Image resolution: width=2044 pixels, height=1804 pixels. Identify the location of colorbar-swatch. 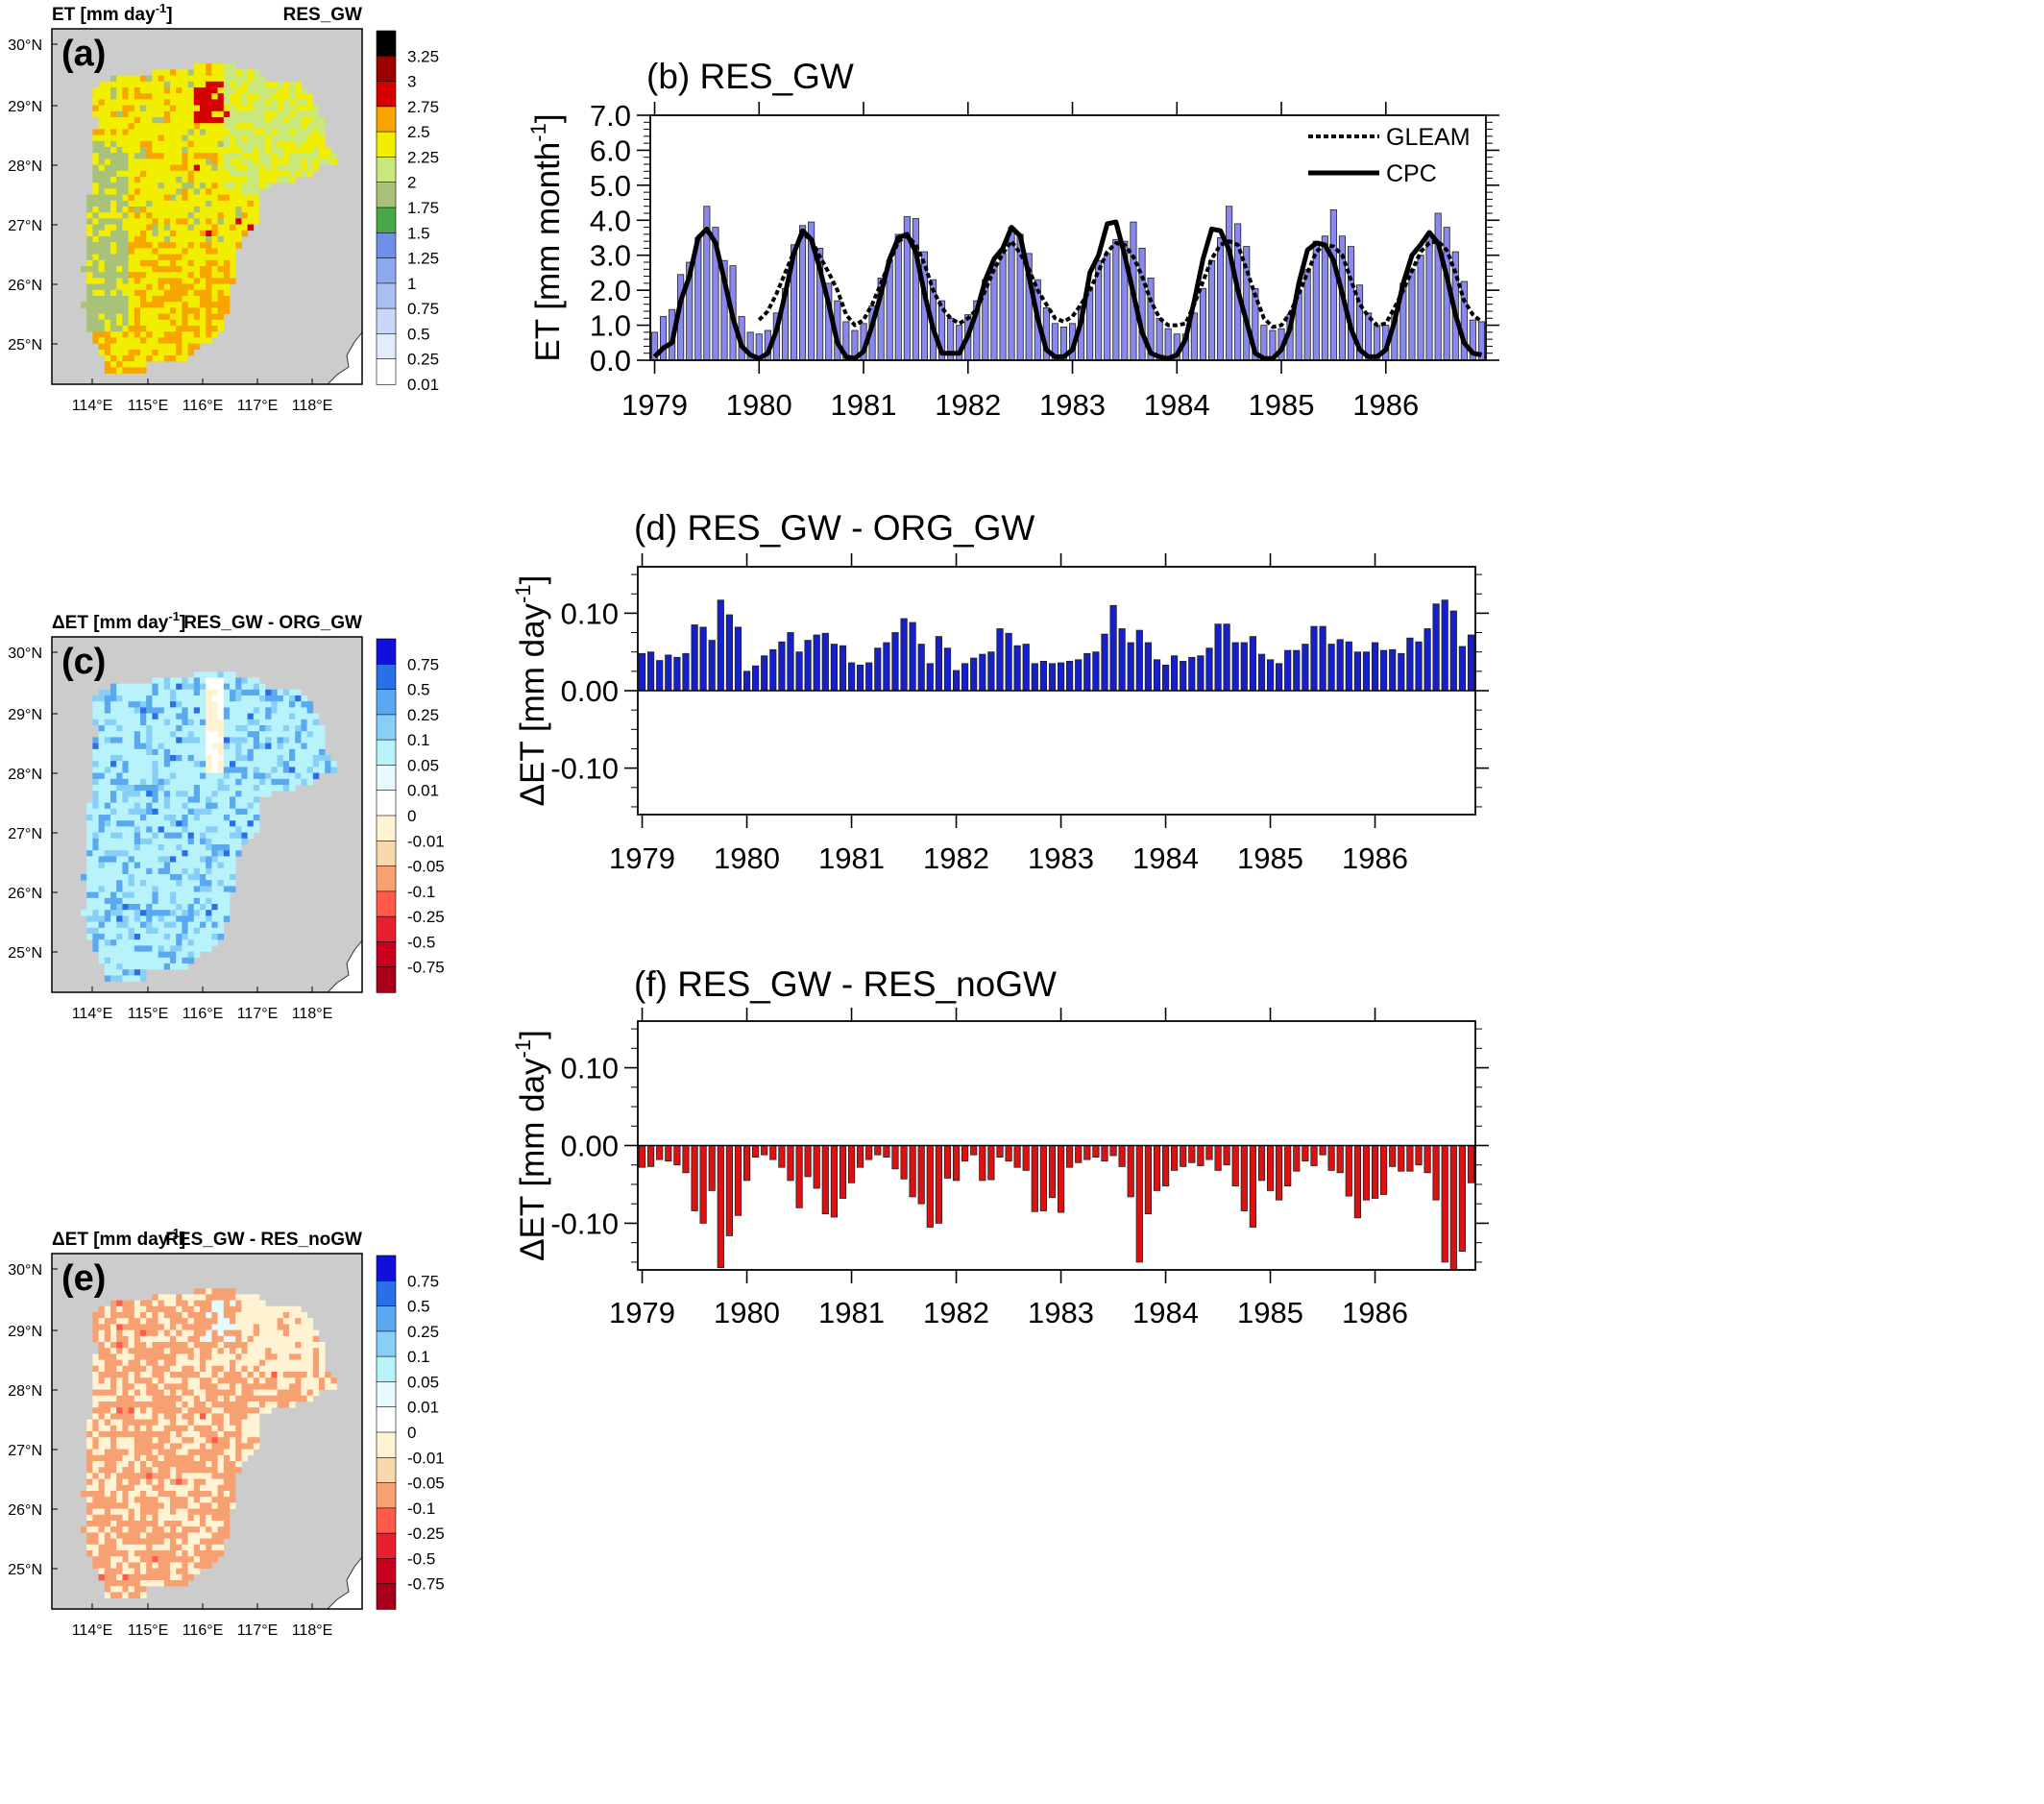
(386, 195).